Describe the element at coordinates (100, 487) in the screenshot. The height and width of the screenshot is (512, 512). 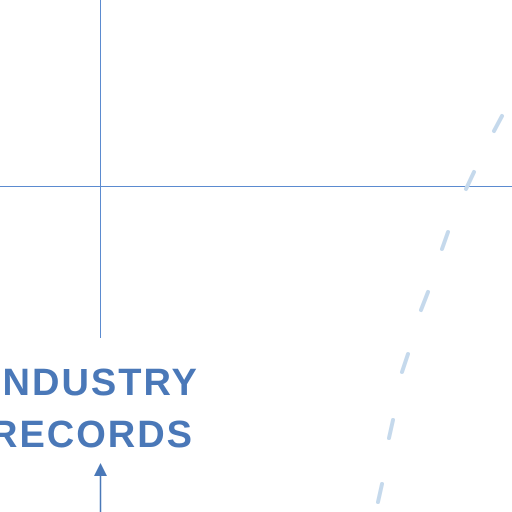
I see `annotation-arrow` at that location.